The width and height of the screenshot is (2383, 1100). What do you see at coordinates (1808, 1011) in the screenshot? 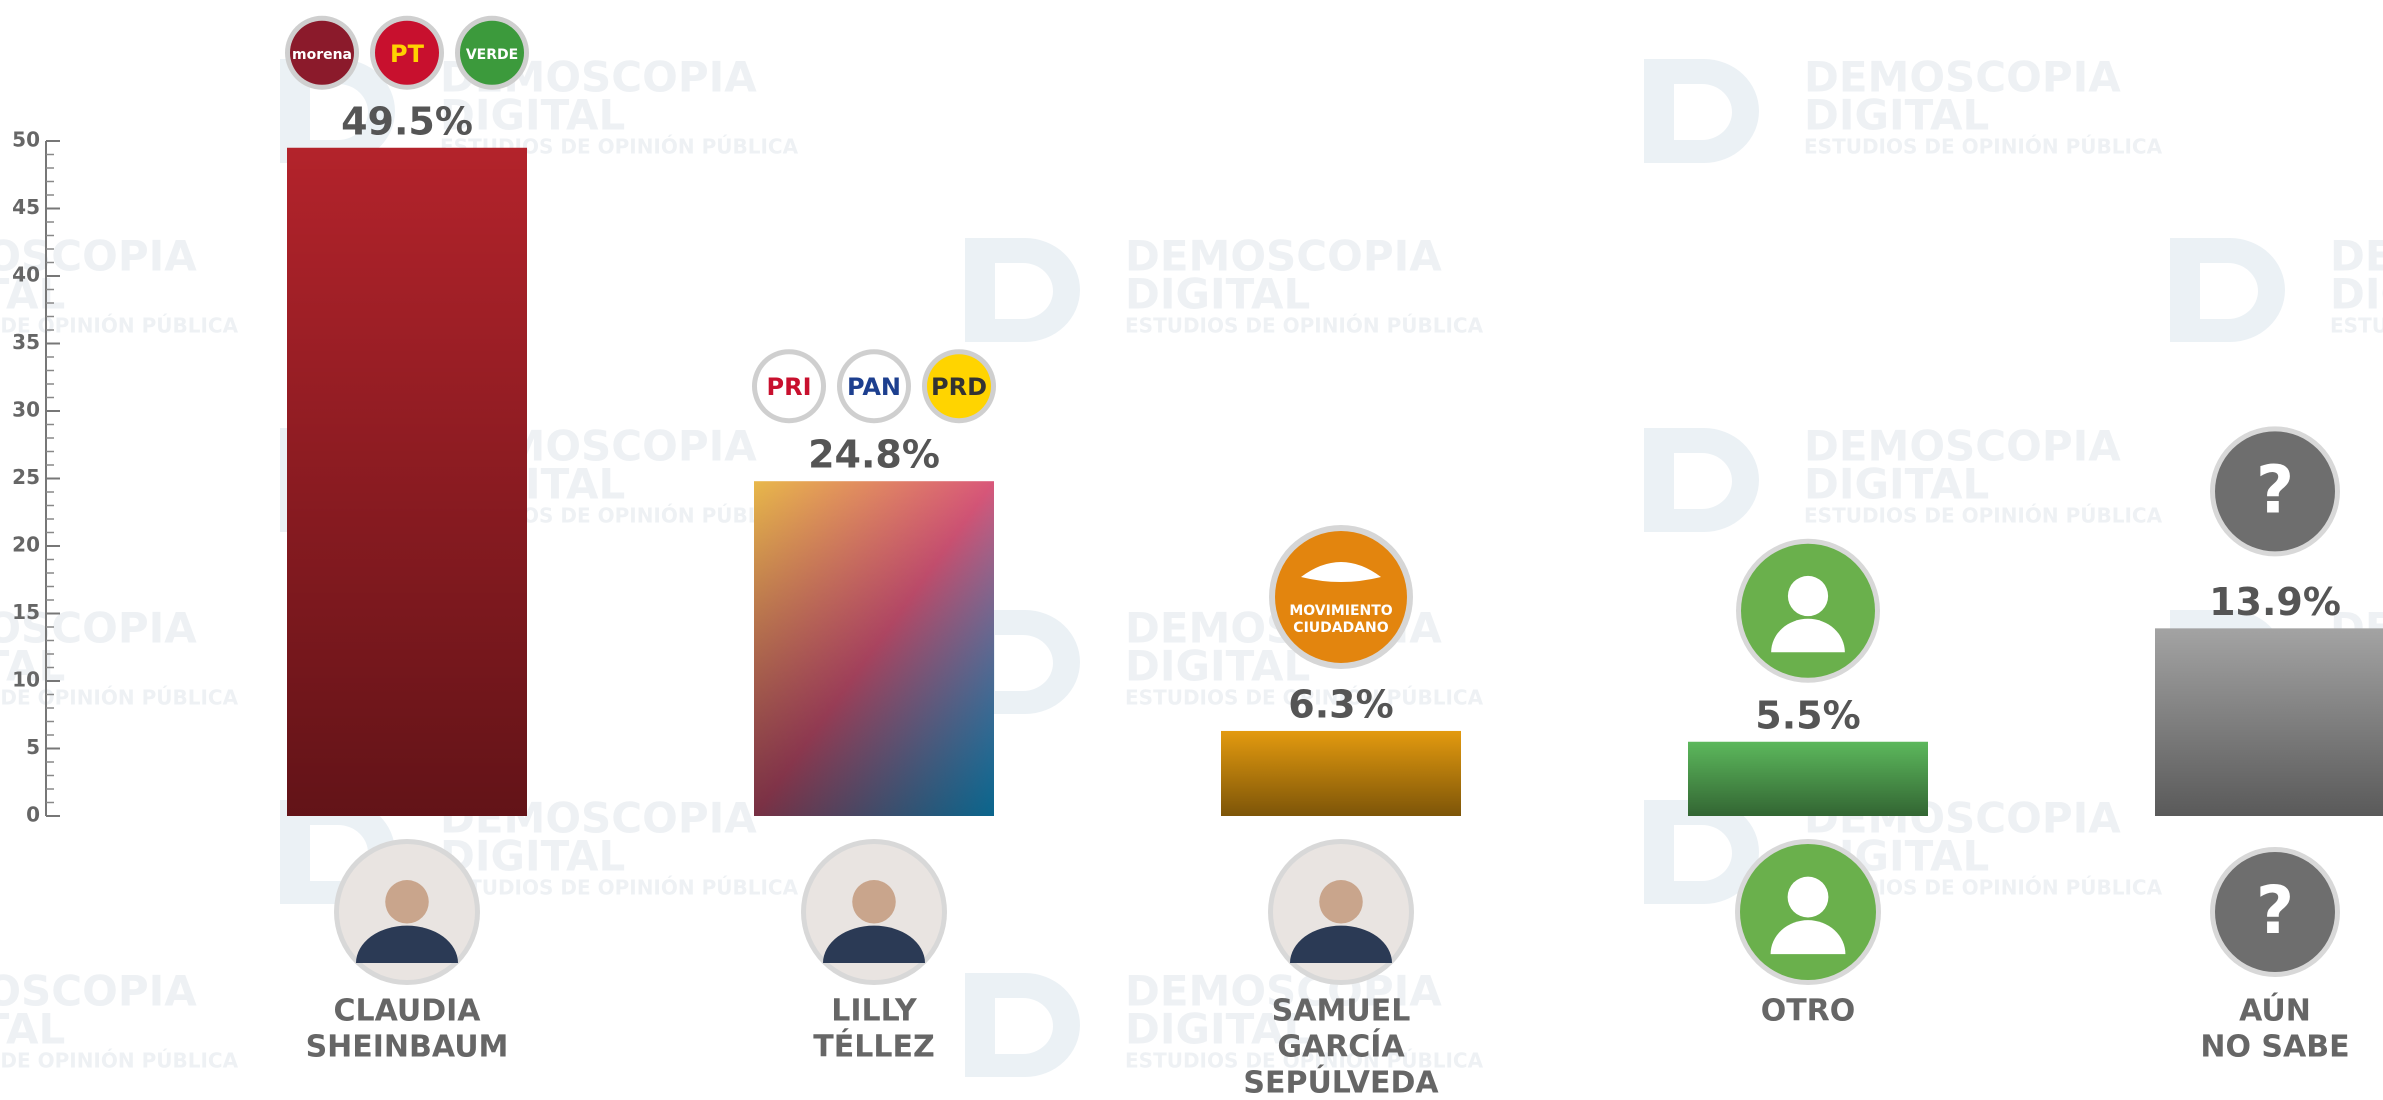
I see `category-label: OTRO` at bounding box center [1808, 1011].